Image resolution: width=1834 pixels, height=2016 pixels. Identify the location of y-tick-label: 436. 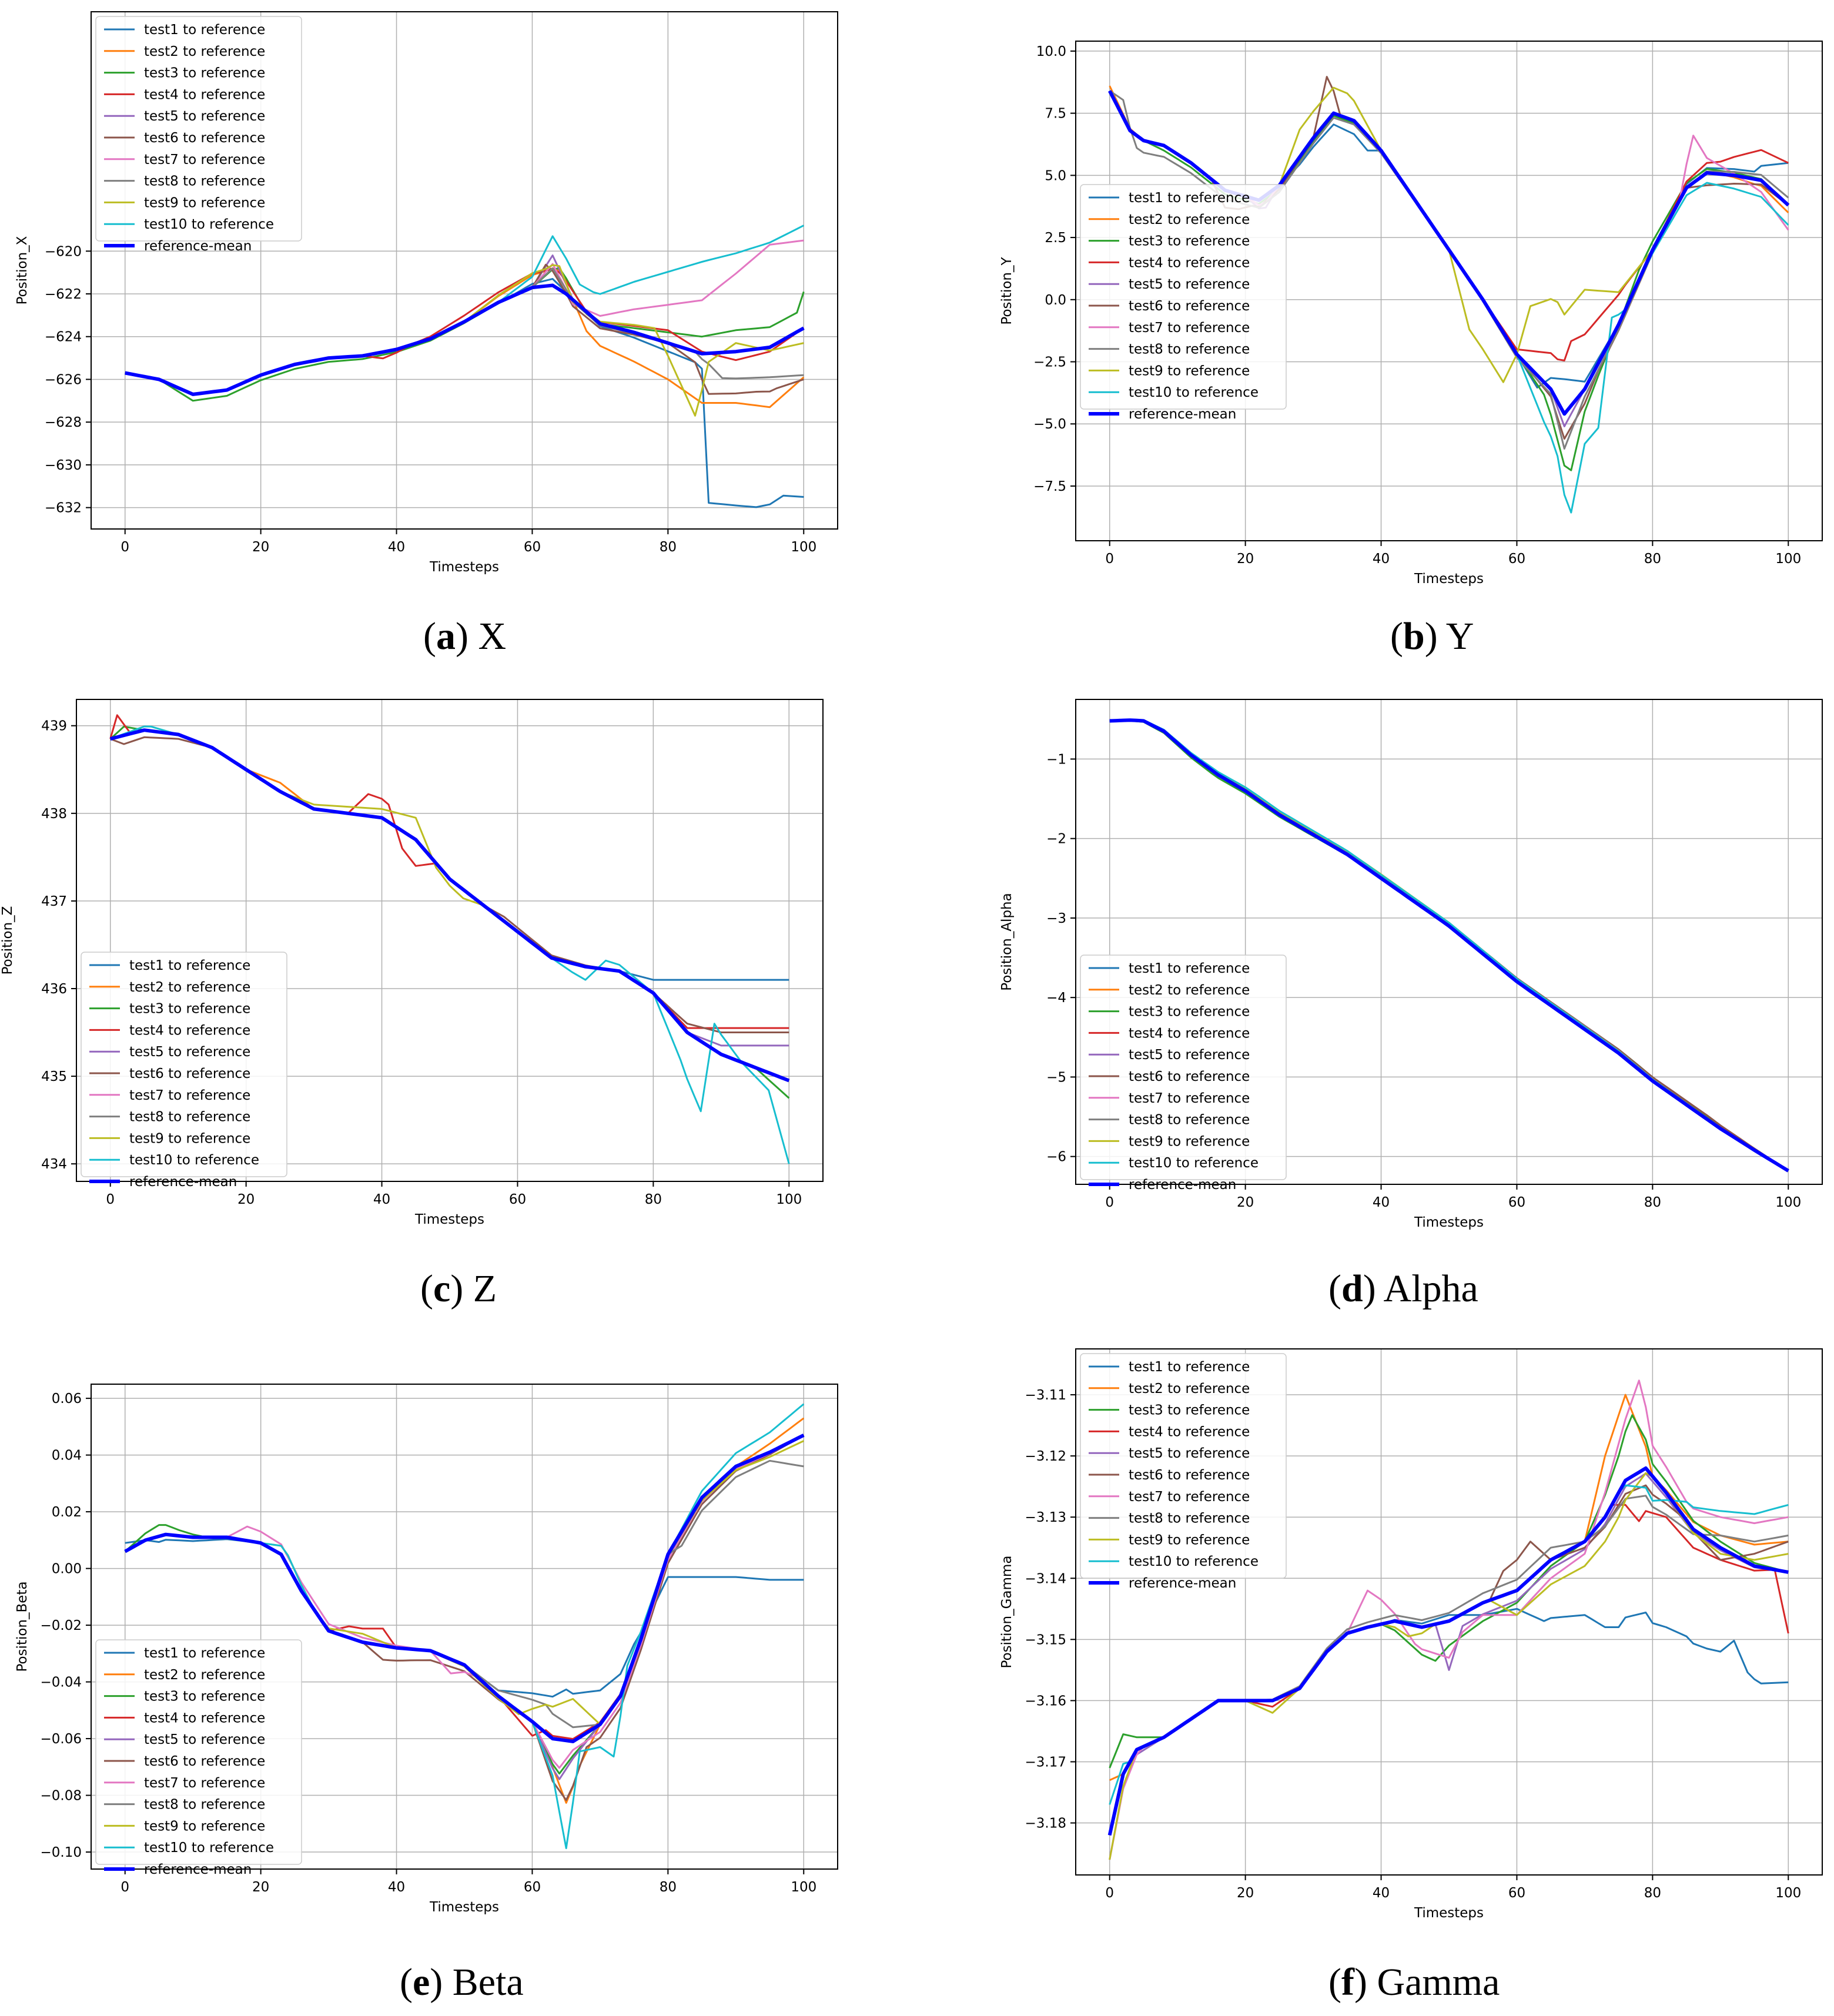
(54, 989).